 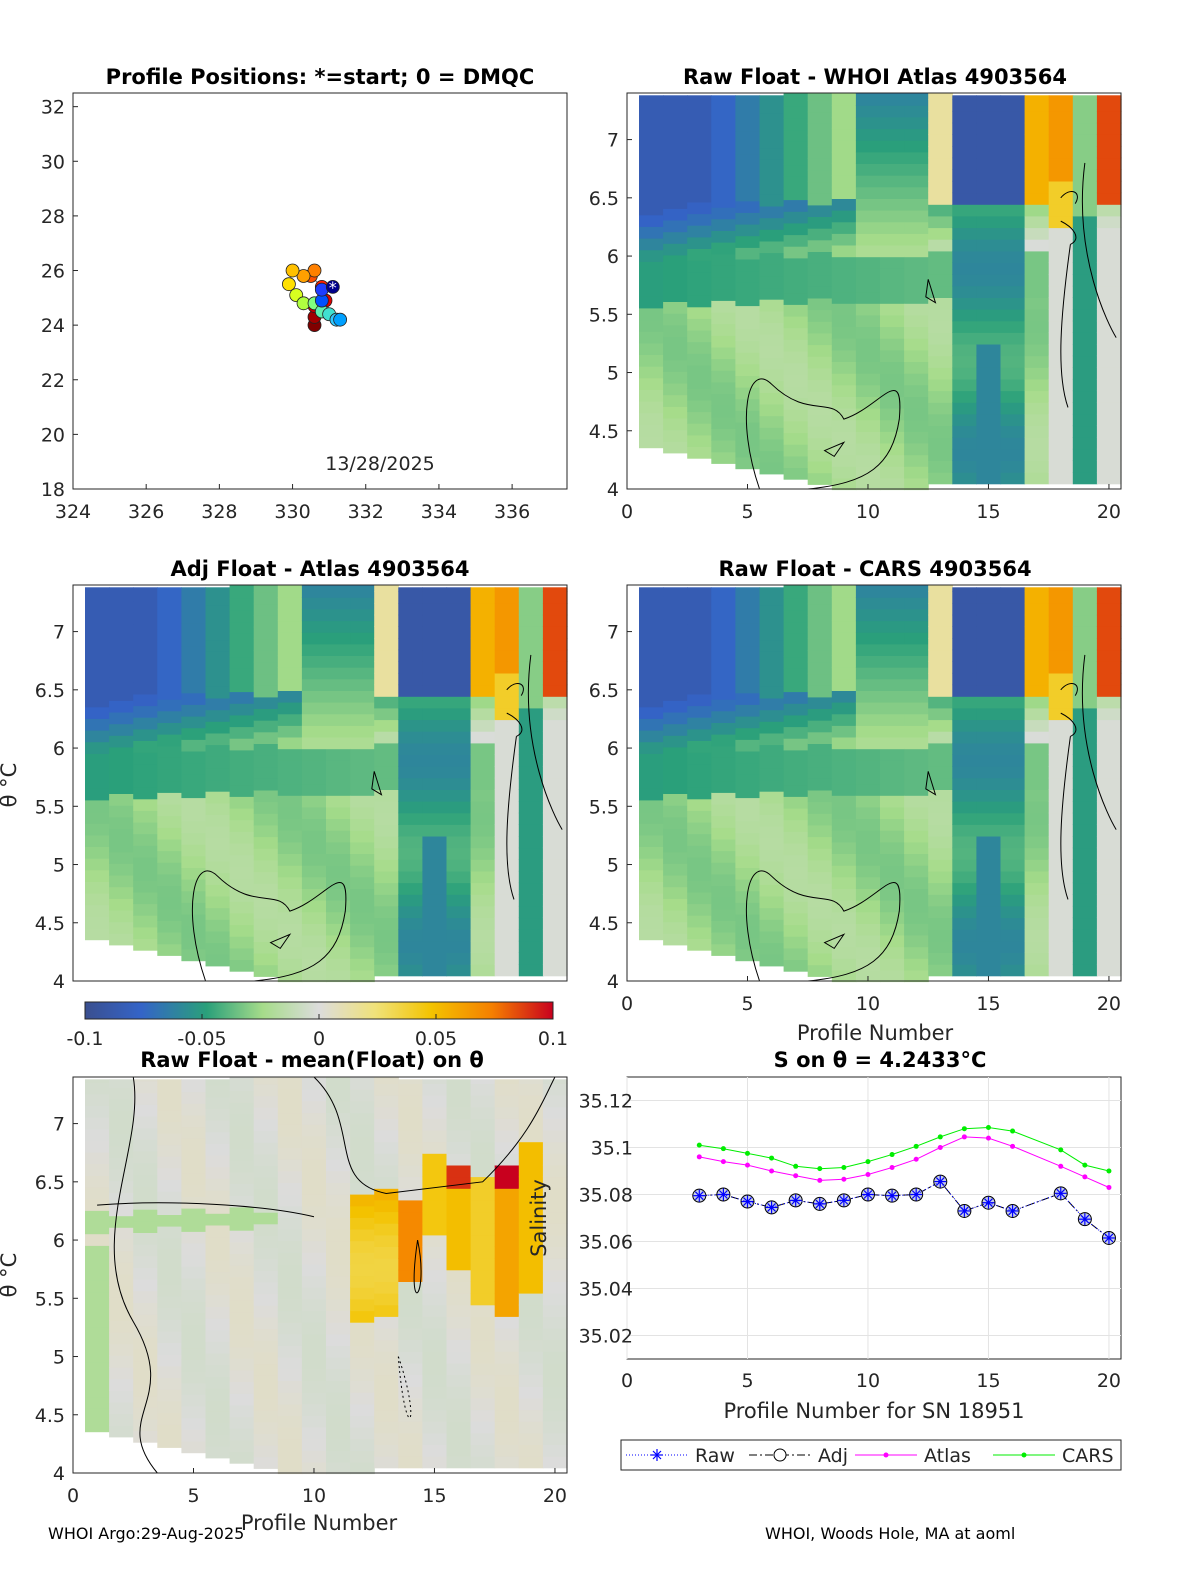 What do you see at coordinates (59, 1241) in the screenshot?
I see `y-tick-label: 6` at bounding box center [59, 1241].